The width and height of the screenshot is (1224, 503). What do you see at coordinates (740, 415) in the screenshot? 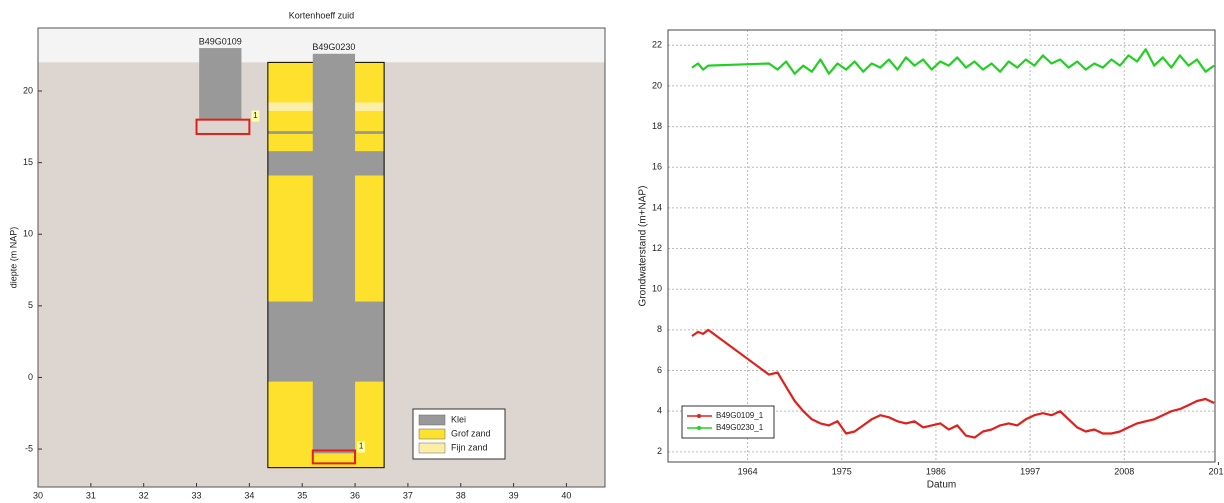
I see `legend-label: B49G0109_1` at bounding box center [740, 415].